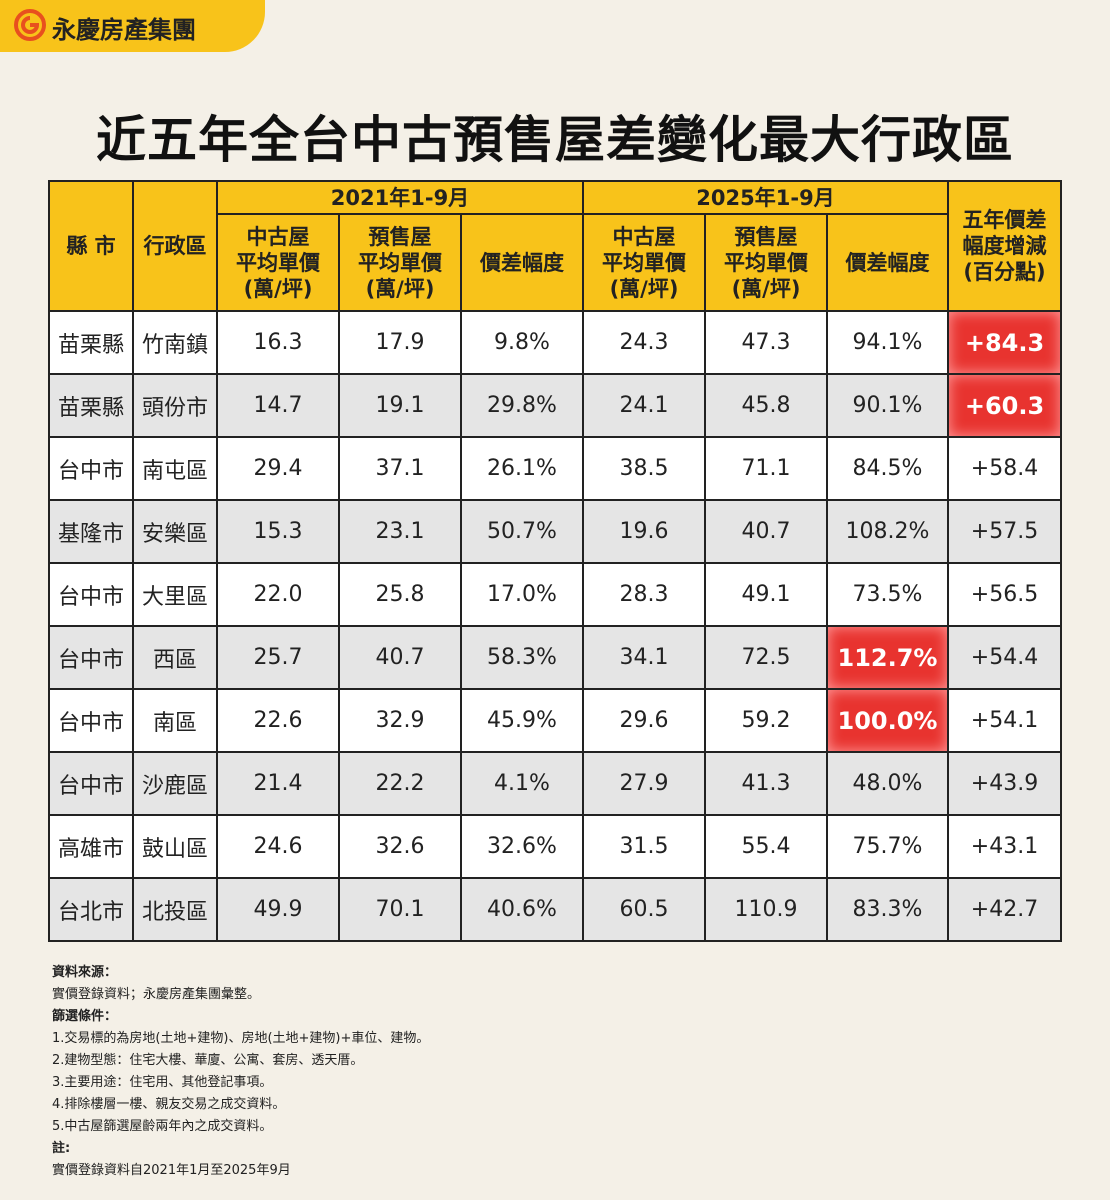 The height and width of the screenshot is (1200, 1110). Describe the element at coordinates (400, 342) in the screenshot. I see `table-cell: 17.9` at that location.